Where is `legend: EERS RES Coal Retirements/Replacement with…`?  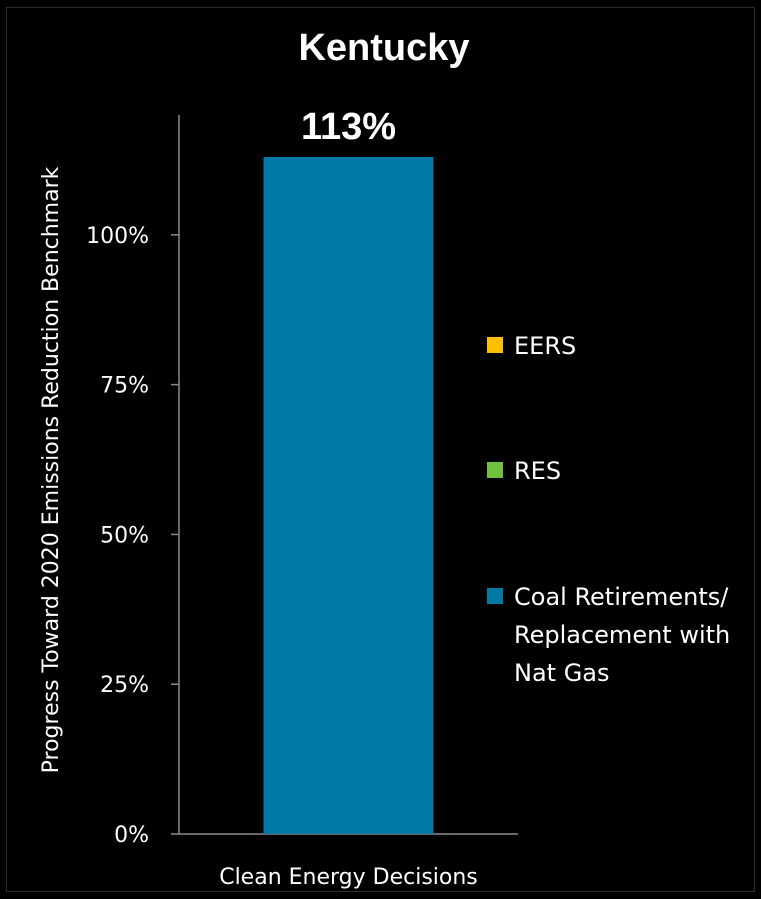 legend: EERS RES Coal Retirements/Replacement with… is located at coordinates (608, 509).